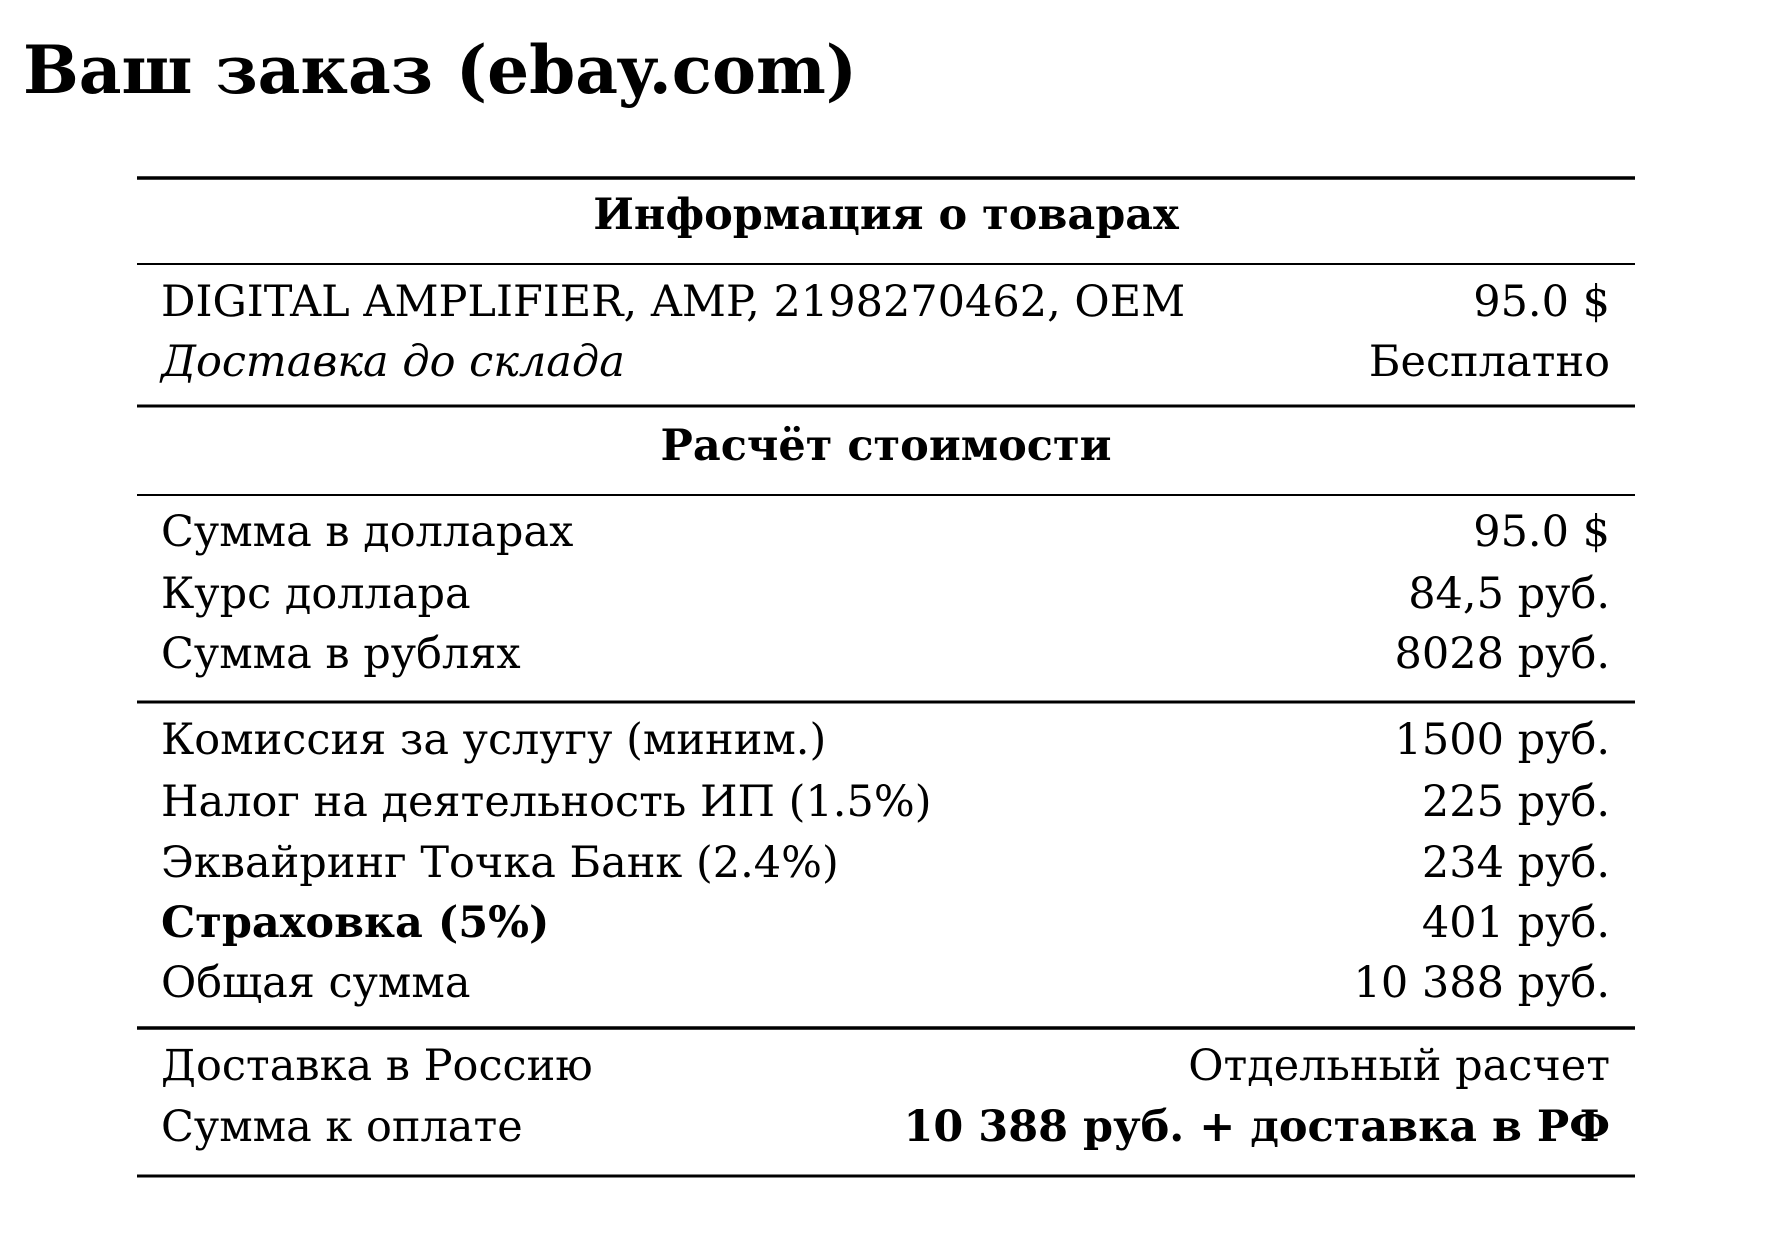  Describe the element at coordinates (1502, 654) in the screenshot. I see `row-value: 8028 руб.` at that location.